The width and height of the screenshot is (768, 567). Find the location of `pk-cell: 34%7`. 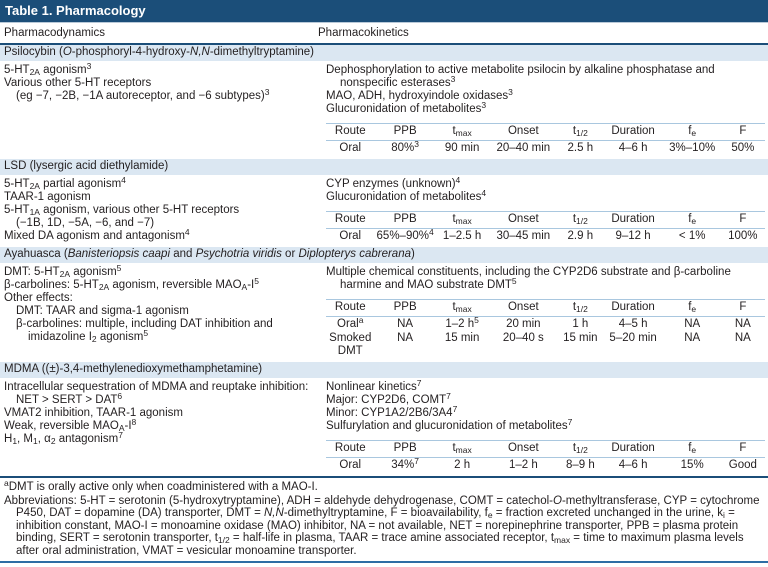

pk-cell: 34%7 is located at coordinates (405, 463).